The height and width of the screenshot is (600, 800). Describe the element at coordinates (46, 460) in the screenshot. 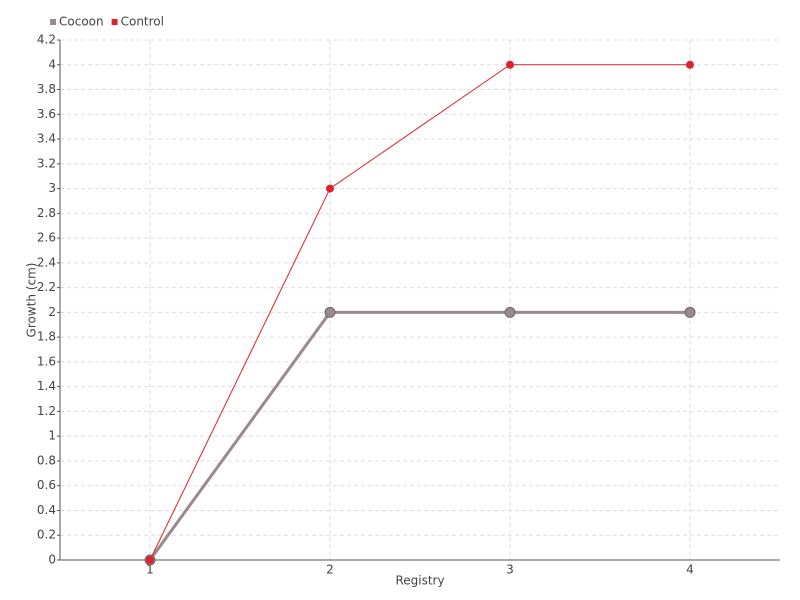

I see `y-tick-label: 0.8` at that location.